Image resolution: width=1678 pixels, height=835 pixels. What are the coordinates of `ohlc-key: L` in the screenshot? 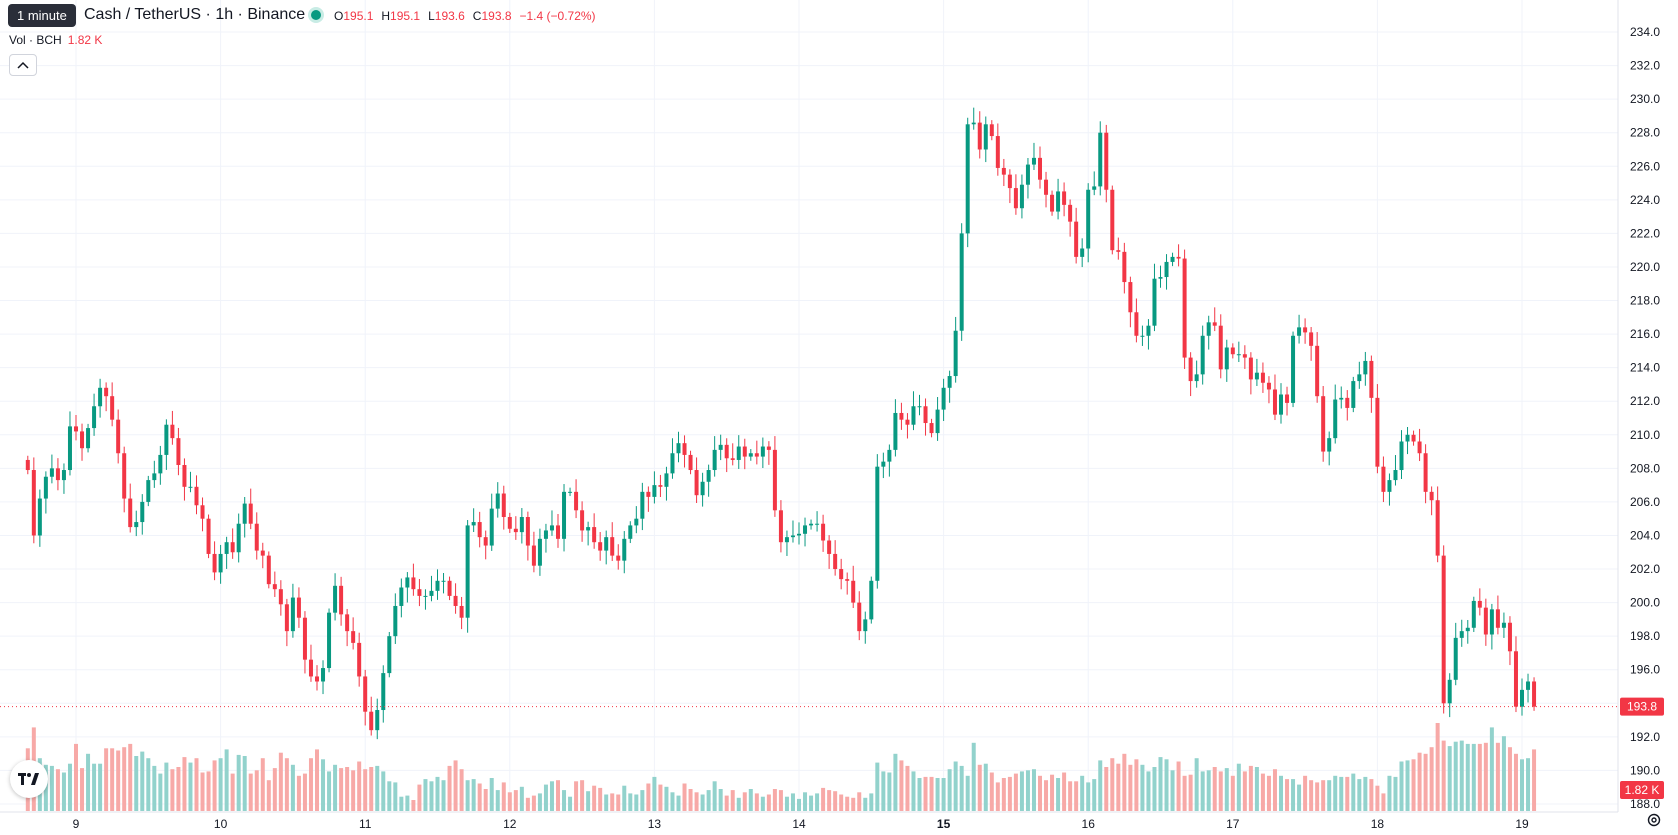 It's located at (431, 16).